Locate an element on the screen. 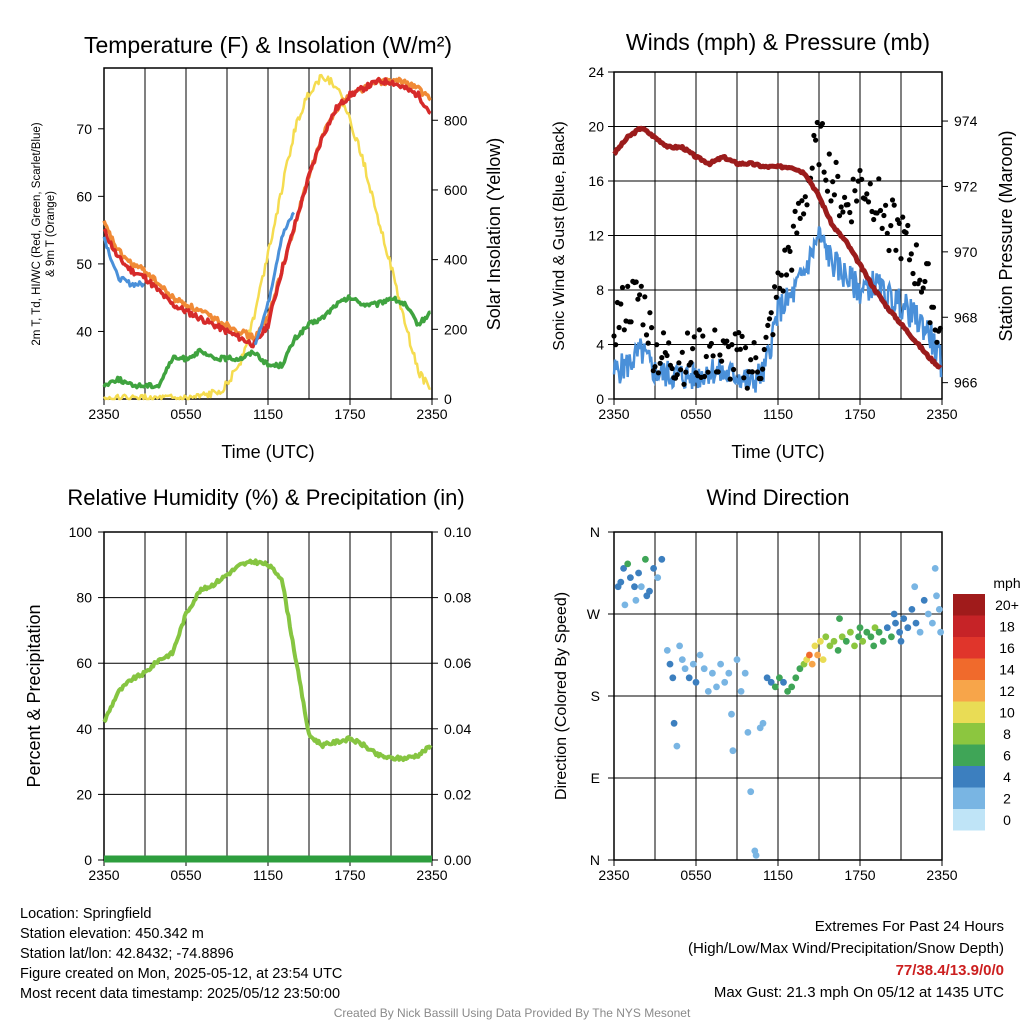 This screenshot has height=1024, width=1024. rh-ytick-label: 80 is located at coordinates (84, 598).